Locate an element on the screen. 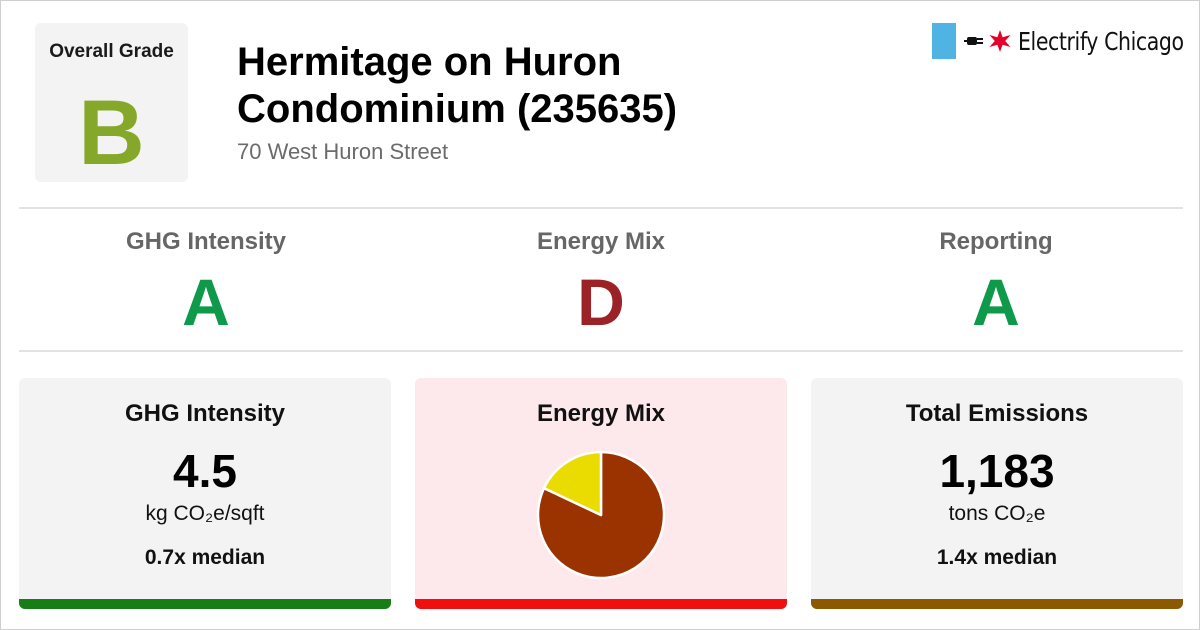 The height and width of the screenshot is (630, 1200). overall-grade-box: Overall Grade B is located at coordinates (111, 102).